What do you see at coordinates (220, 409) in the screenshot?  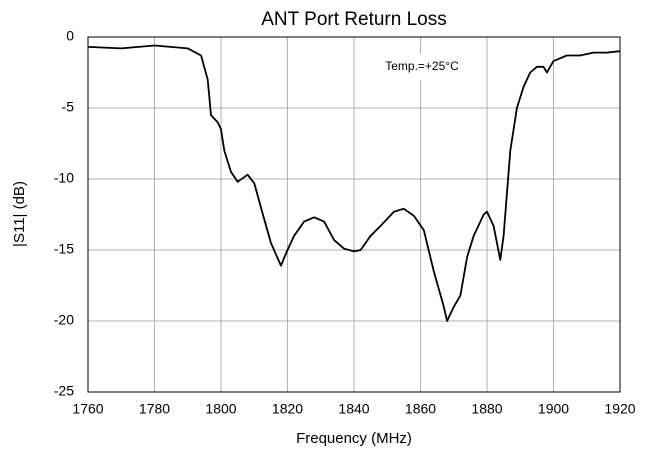 I see `x-tick-label: 1800` at bounding box center [220, 409].